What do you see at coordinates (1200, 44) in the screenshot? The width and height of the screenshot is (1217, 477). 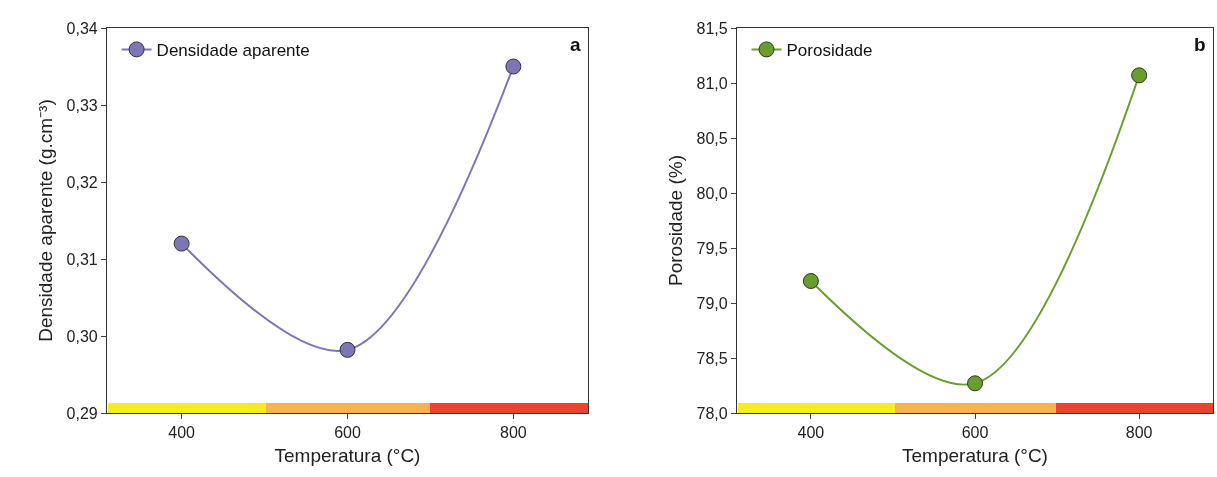 I see `annotation: b` at bounding box center [1200, 44].